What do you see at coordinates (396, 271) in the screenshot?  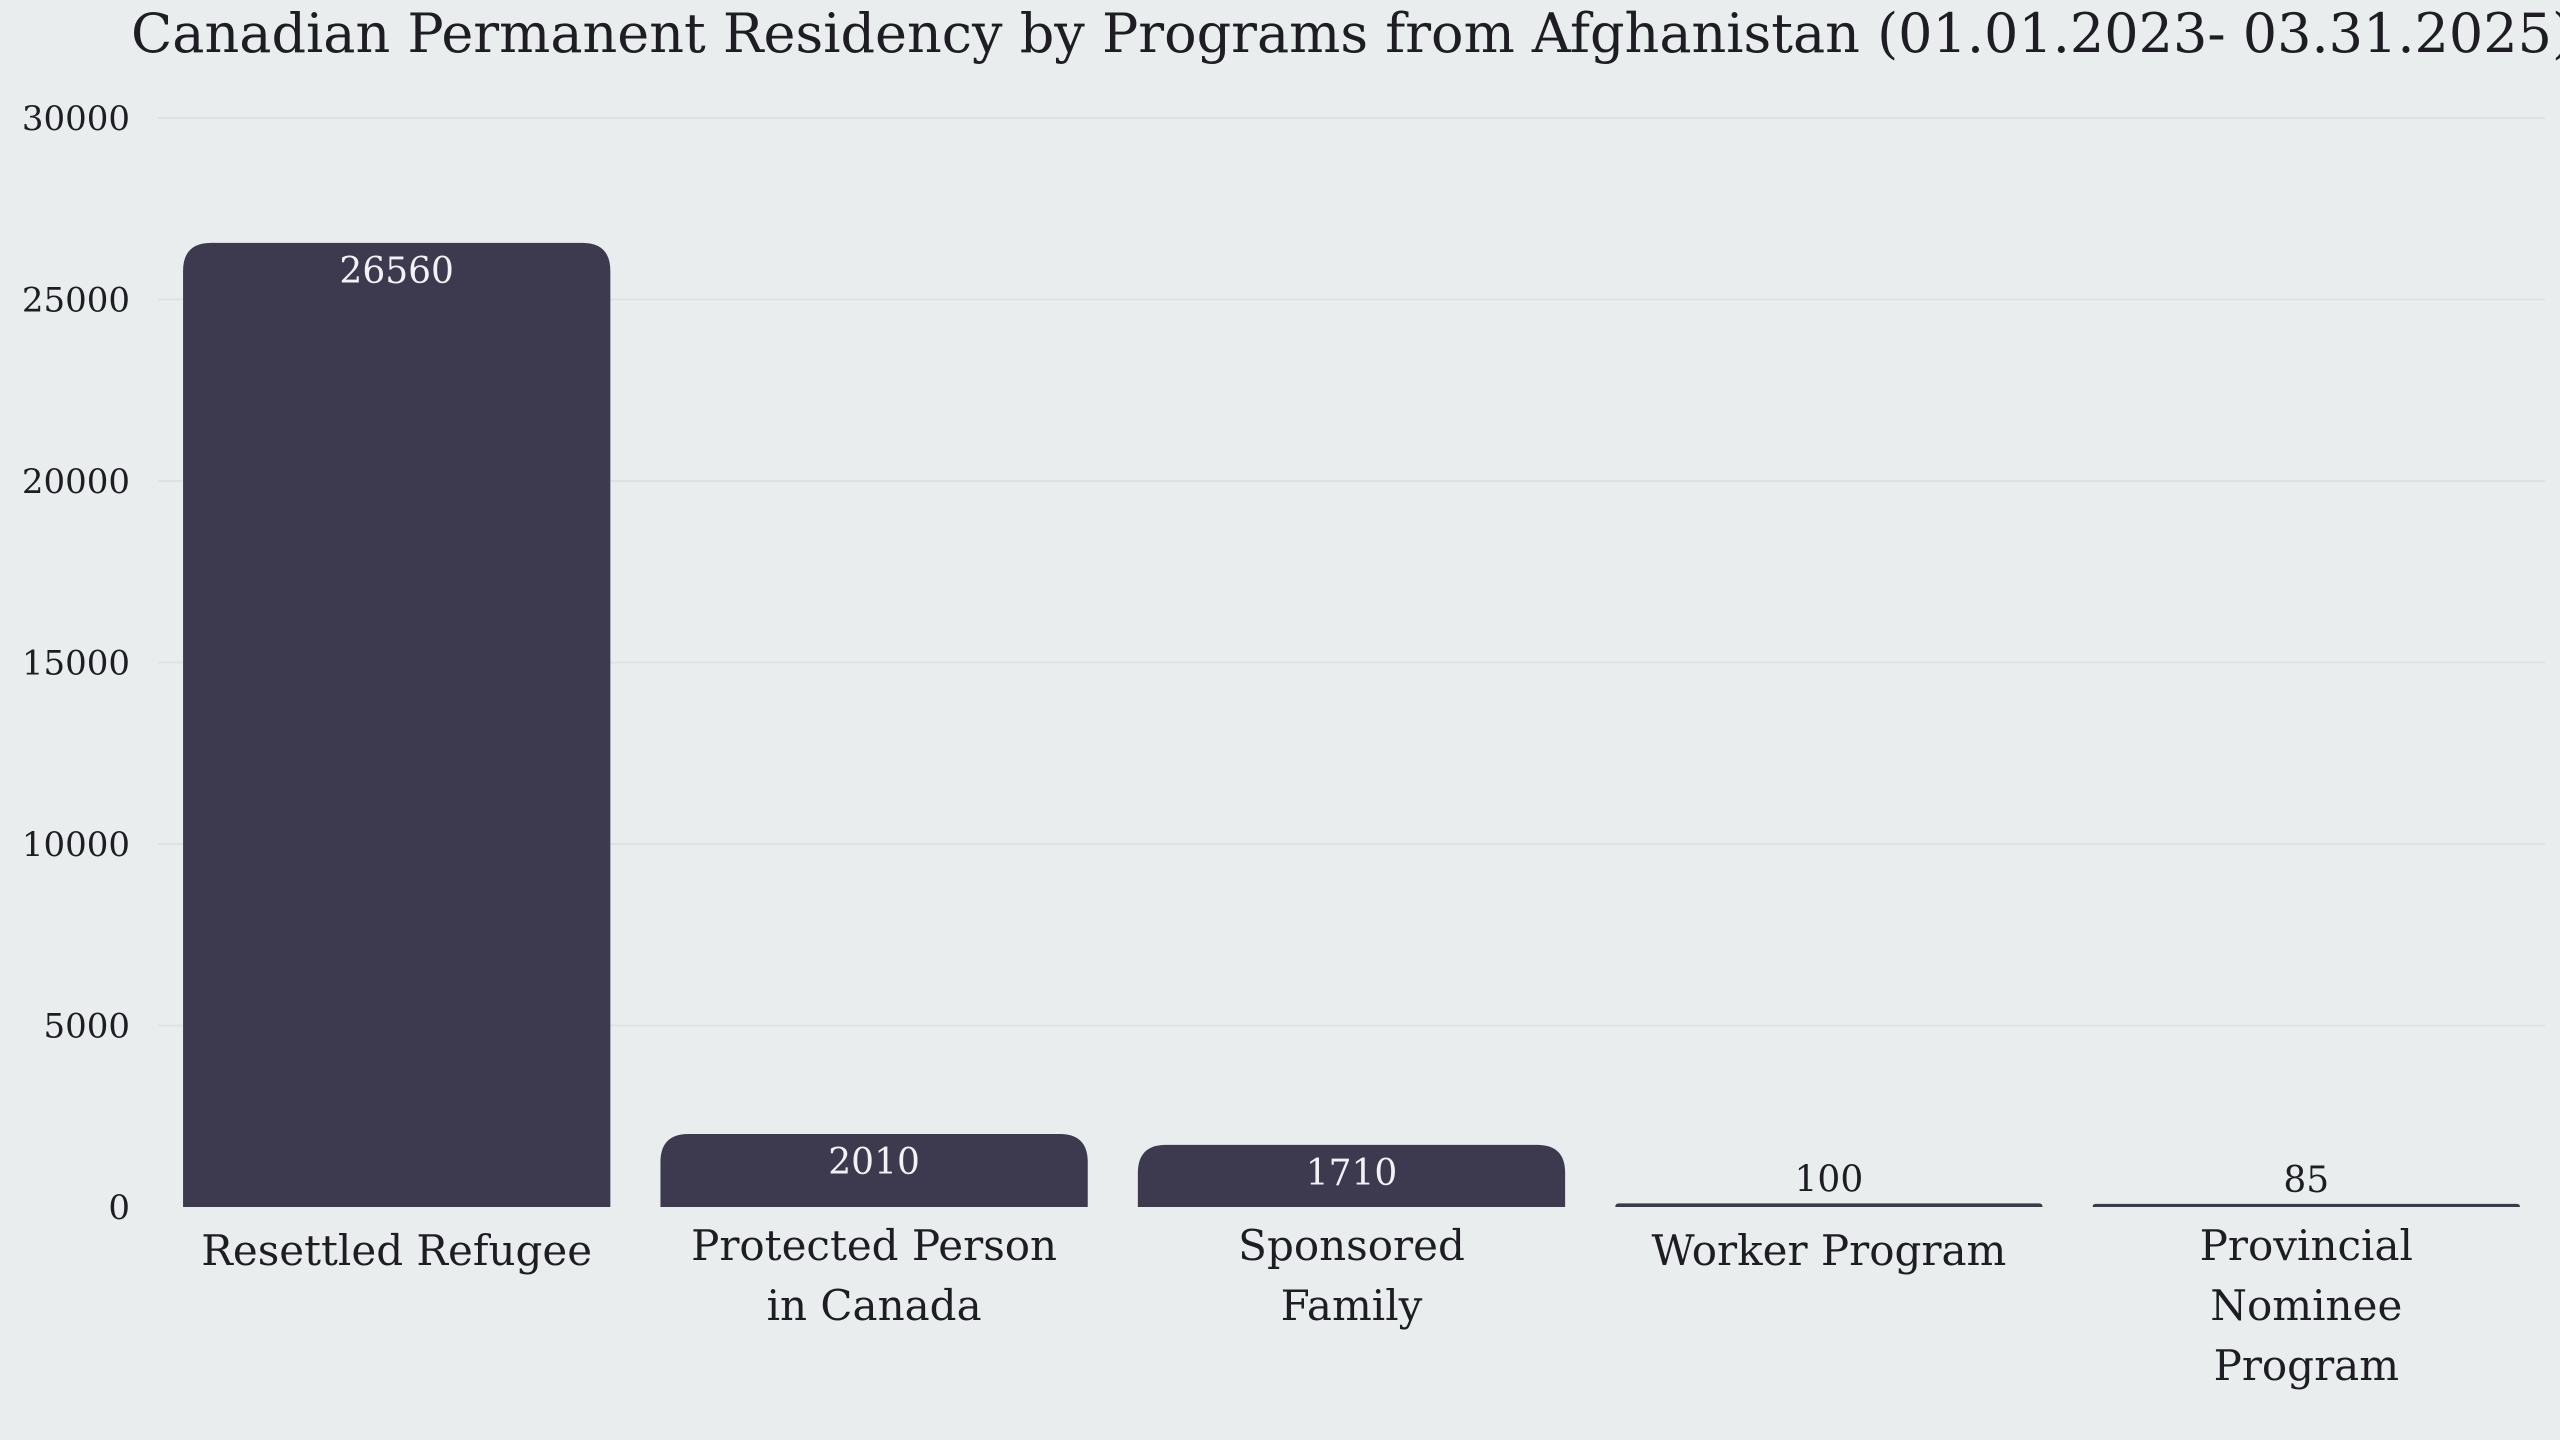 I see `bar-value-label: 26560` at bounding box center [396, 271].